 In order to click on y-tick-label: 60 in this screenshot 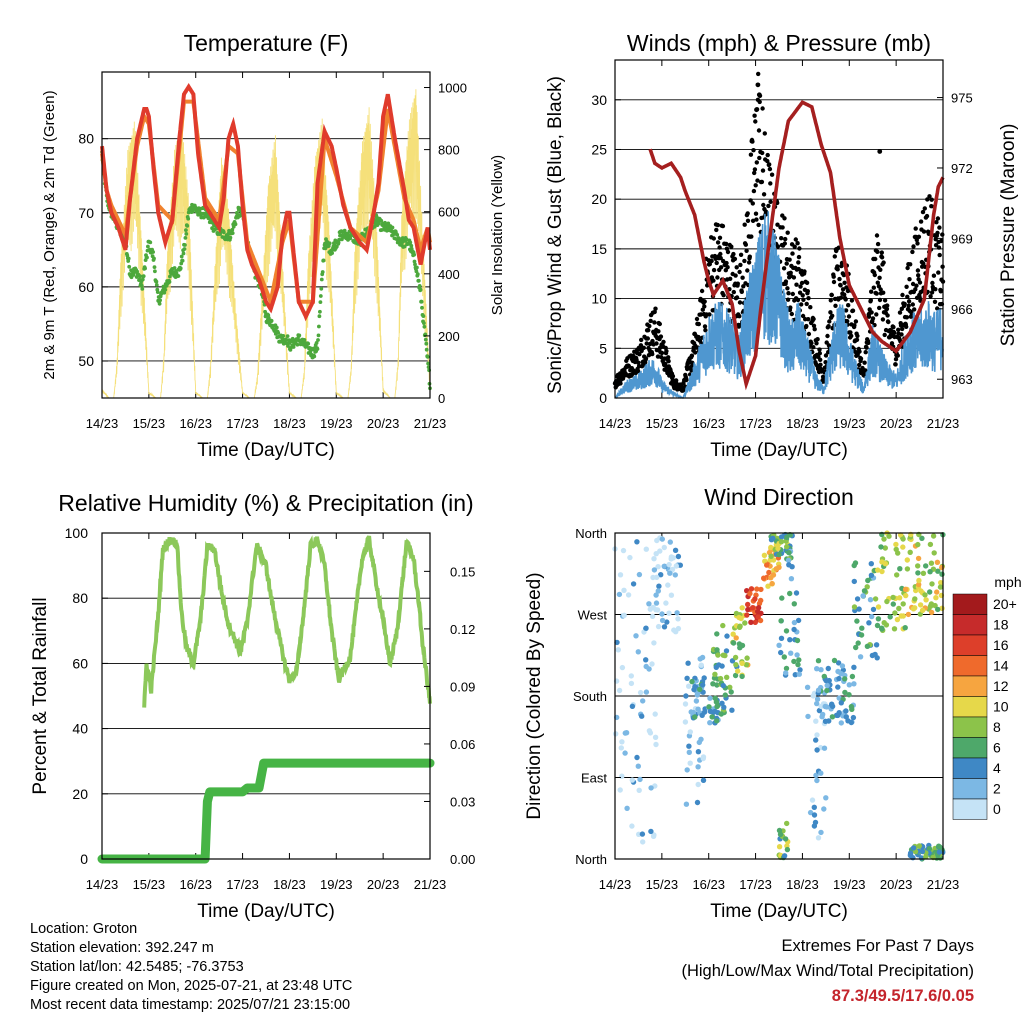, I will do `click(86, 287)`.